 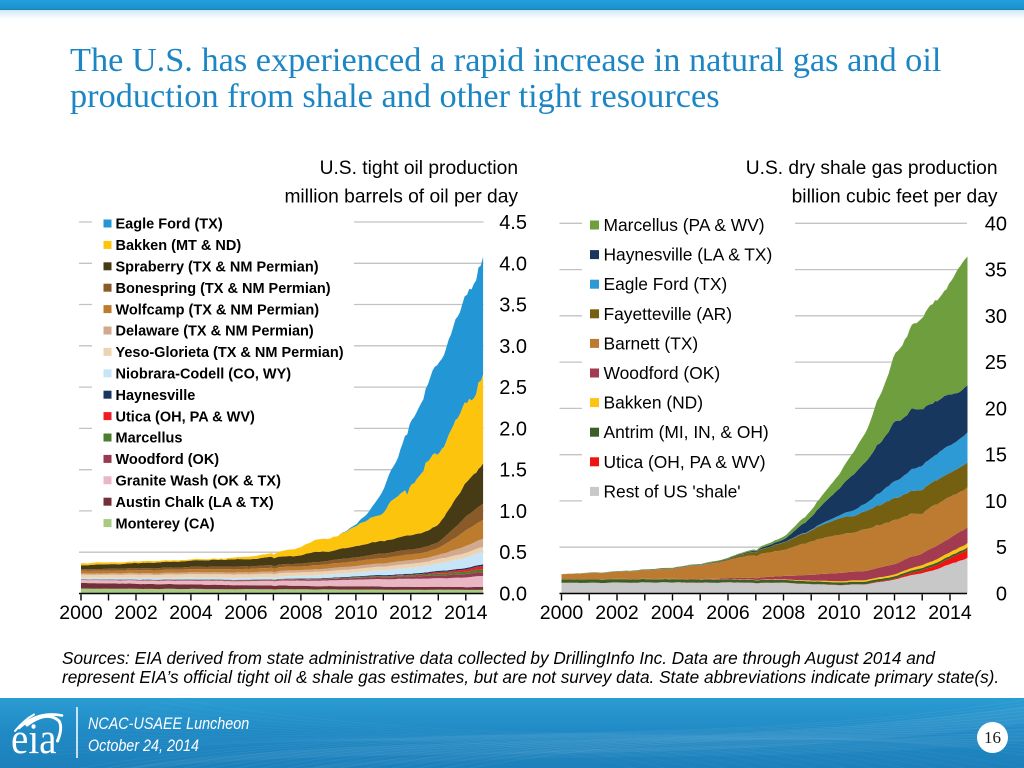 I want to click on svg-text: Antrim (MI, IN, & OH), so click(x=686, y=432).